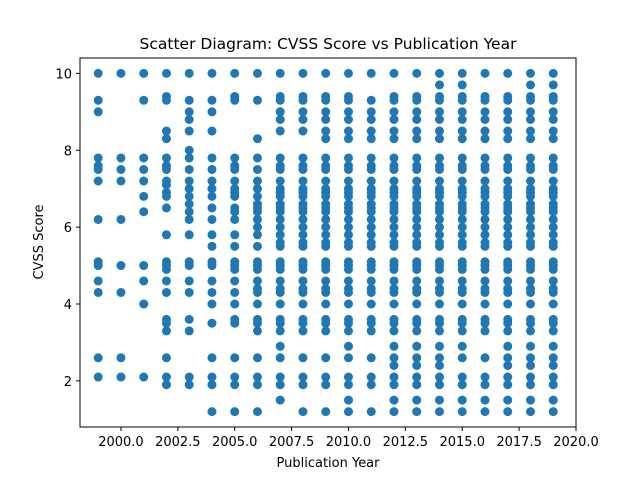  Describe the element at coordinates (68, 228) in the screenshot. I see `y-tick-label: 6` at that location.